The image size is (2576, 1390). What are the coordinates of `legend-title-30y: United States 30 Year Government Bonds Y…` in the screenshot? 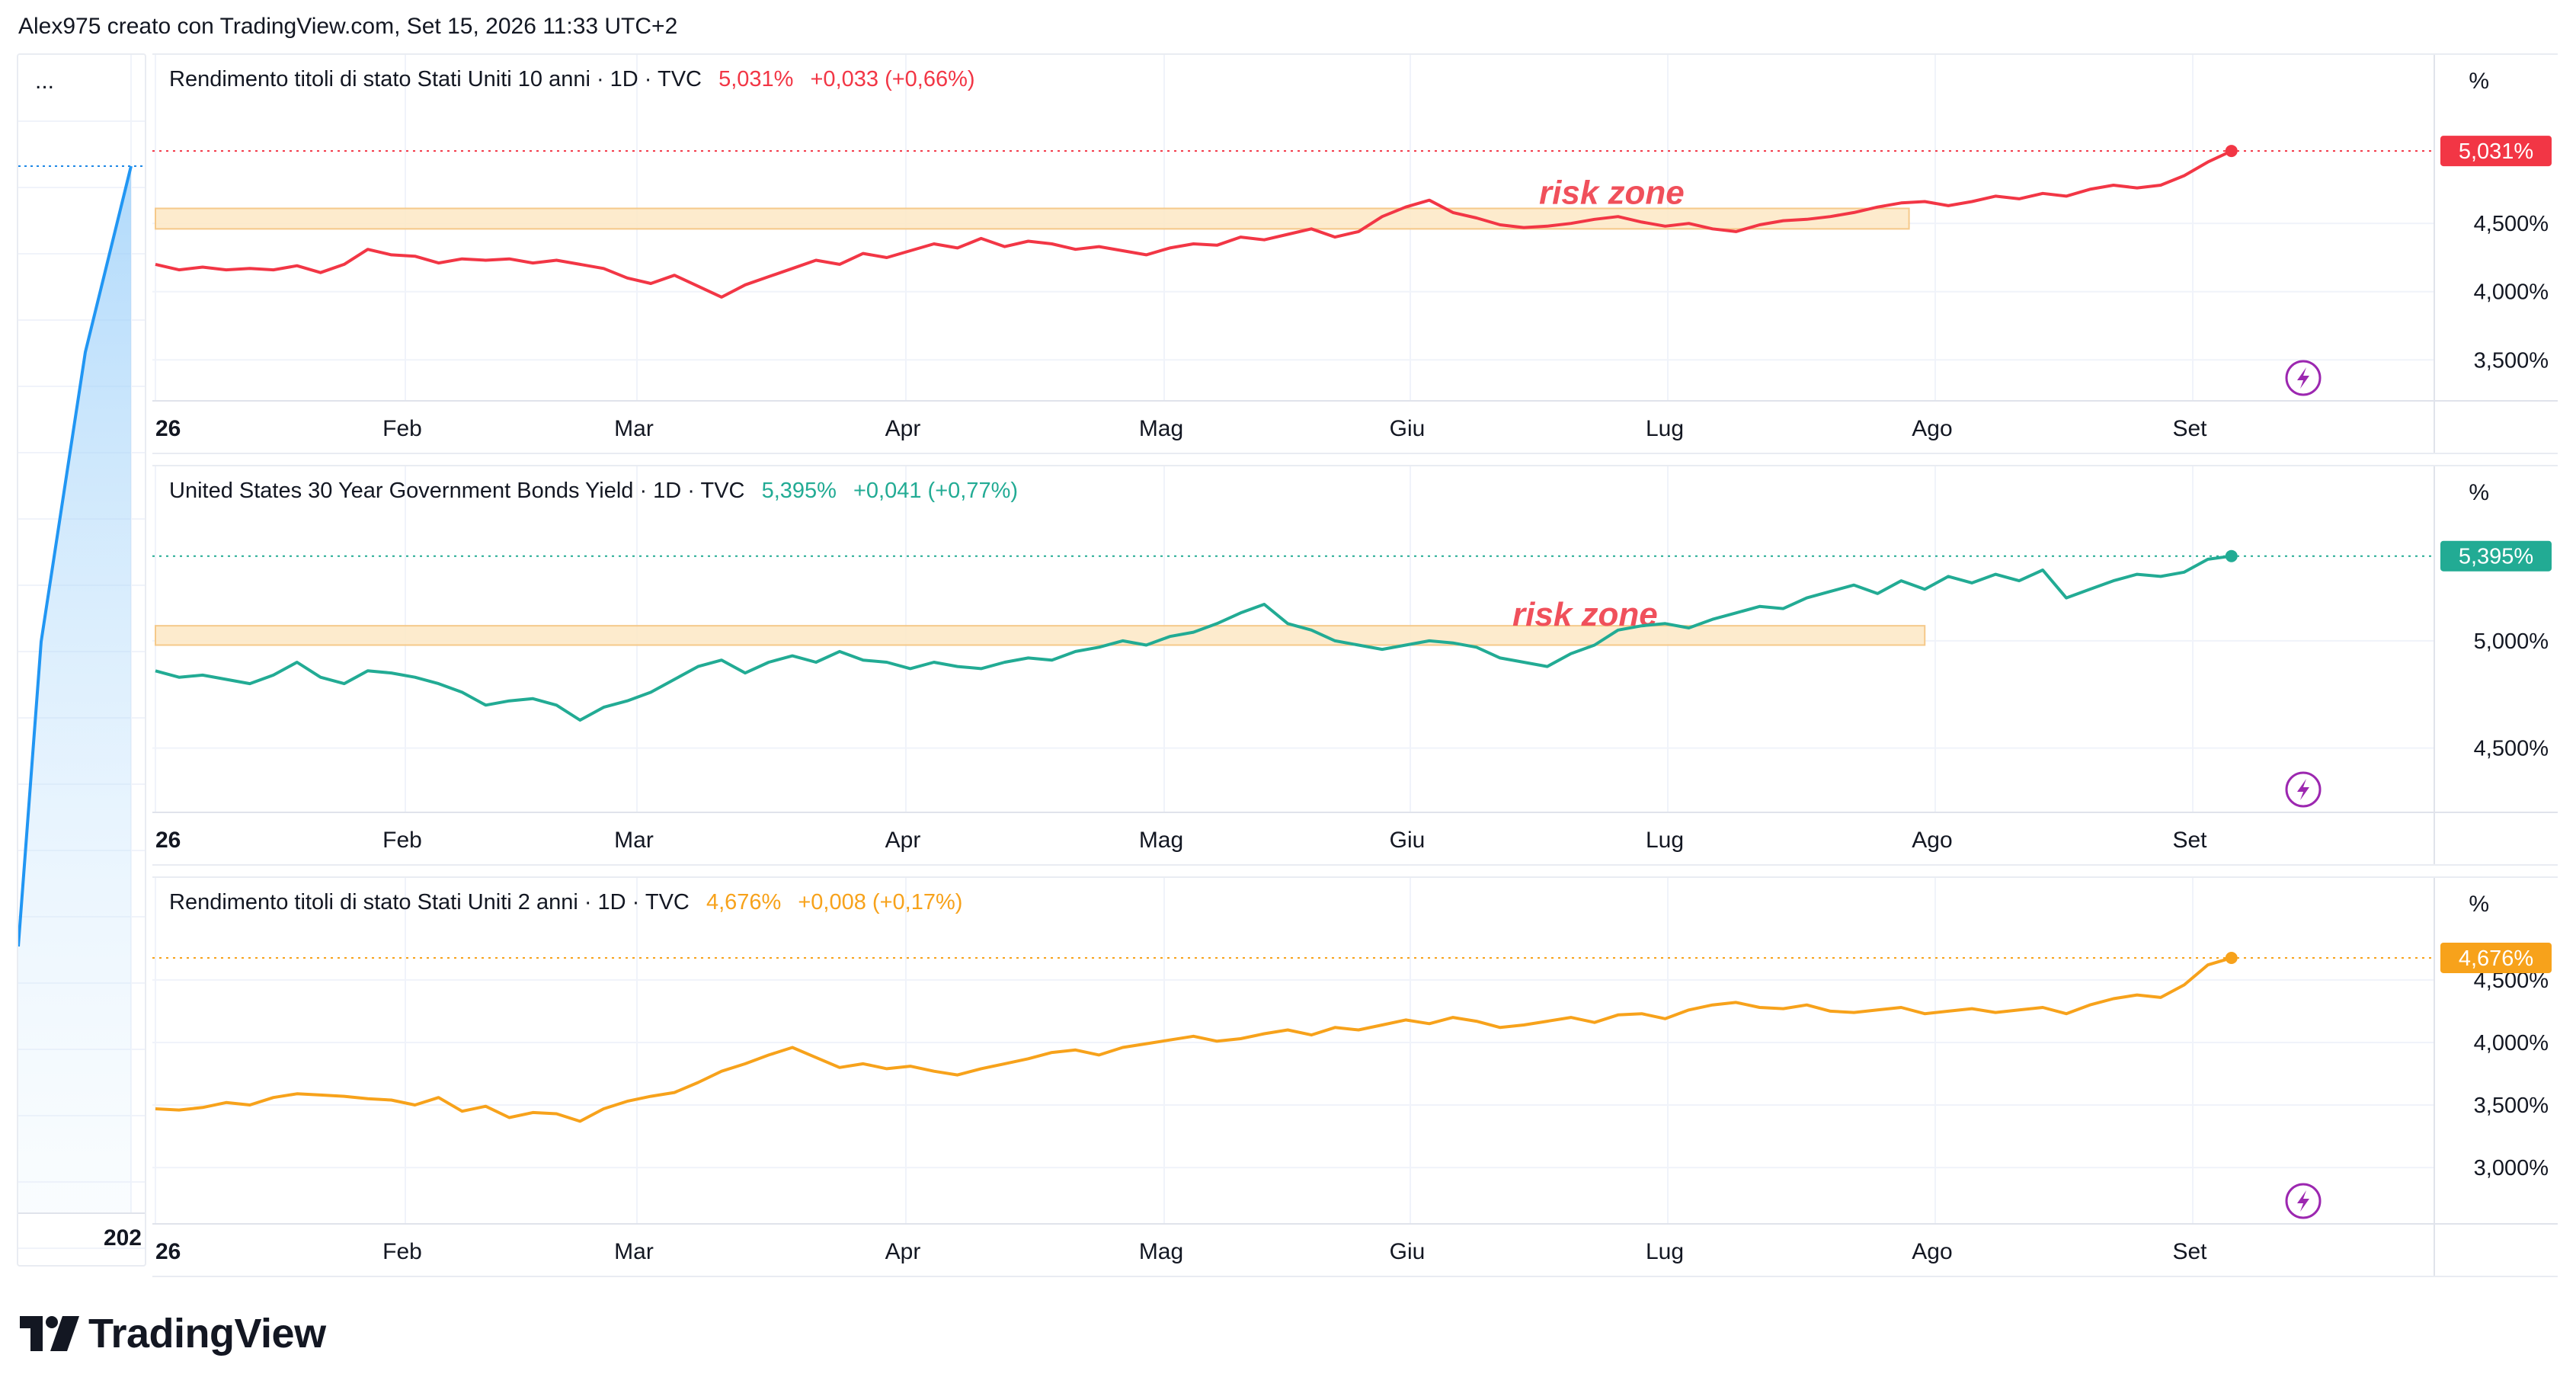 It's located at (457, 491).